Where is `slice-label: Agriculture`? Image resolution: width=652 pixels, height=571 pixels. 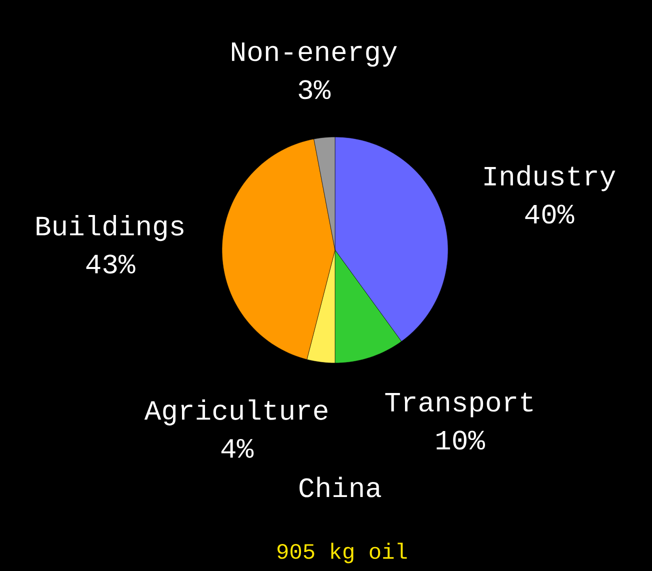 slice-label: Agriculture is located at coordinates (236, 412).